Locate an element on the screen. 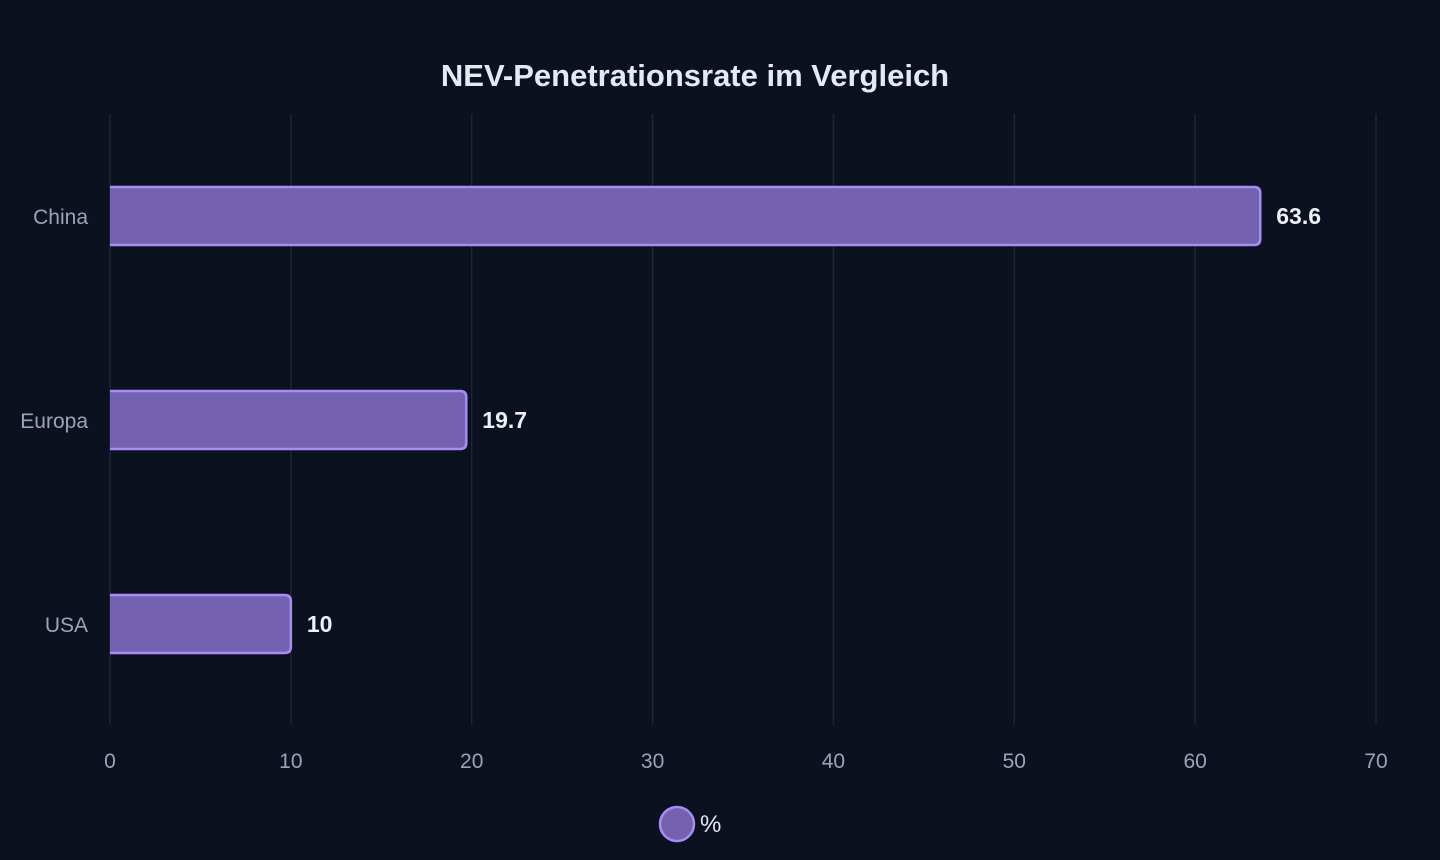 The height and width of the screenshot is (860, 1440). x-tick-label-30: 30 is located at coordinates (652, 761).